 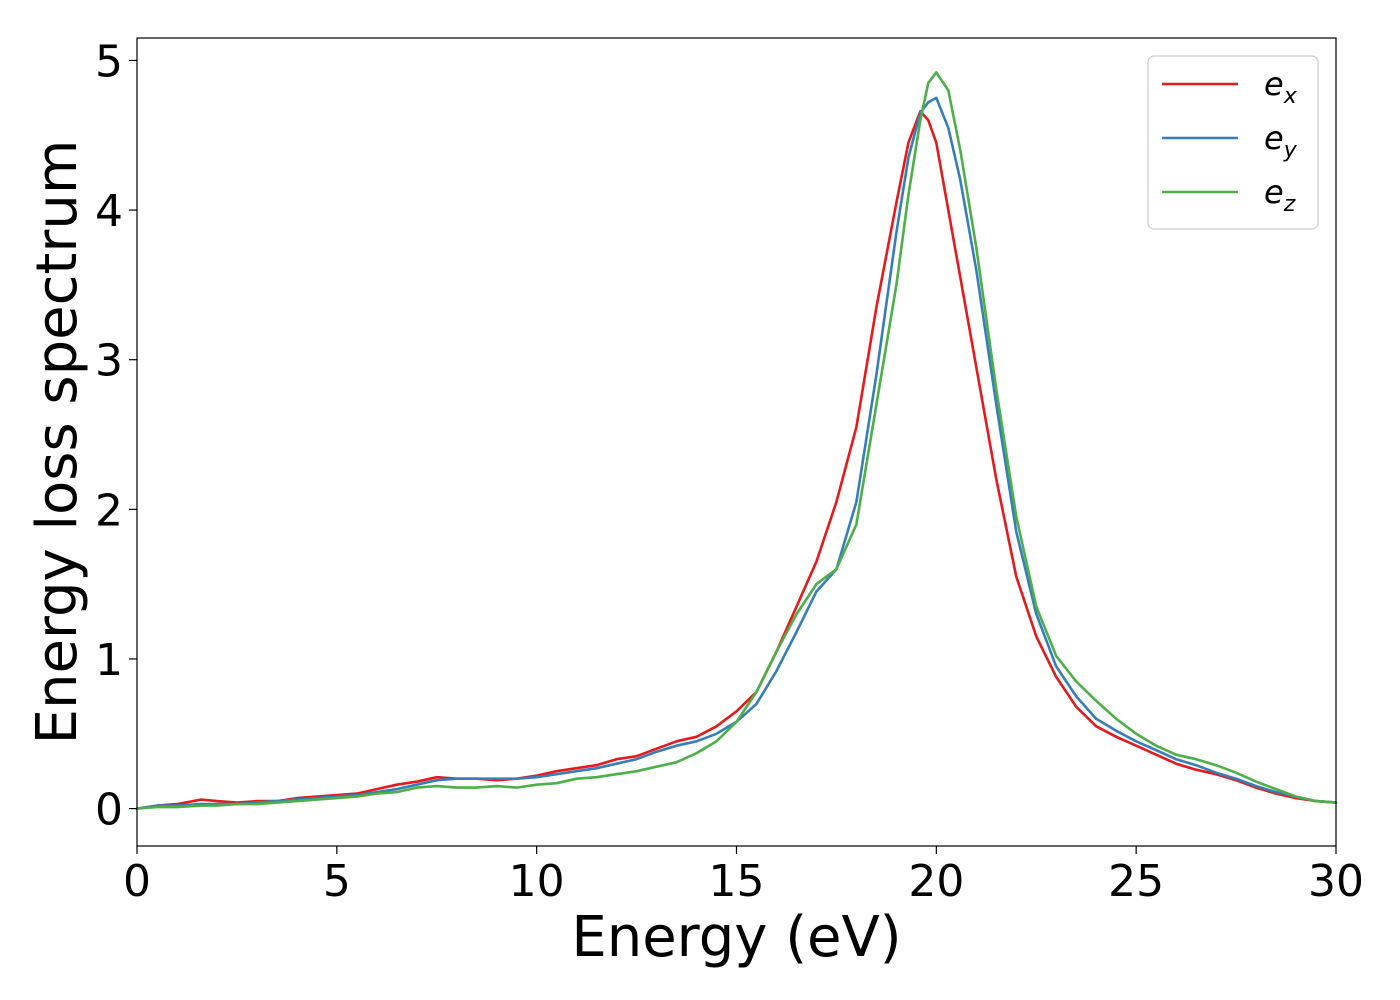 What do you see at coordinates (1290, 150) in the screenshot?
I see `legend-label-subscript: y` at bounding box center [1290, 150].